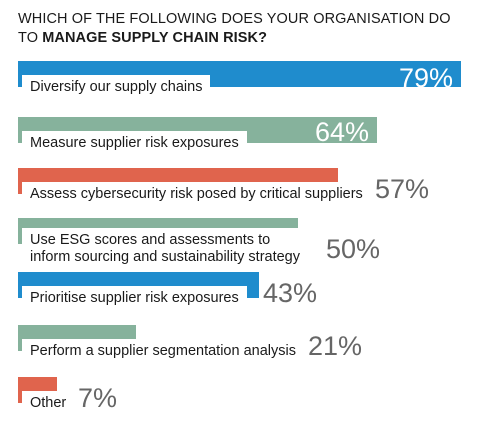 This screenshot has width=480, height=435. I want to click on category-label-7: Other, so click(48, 403).